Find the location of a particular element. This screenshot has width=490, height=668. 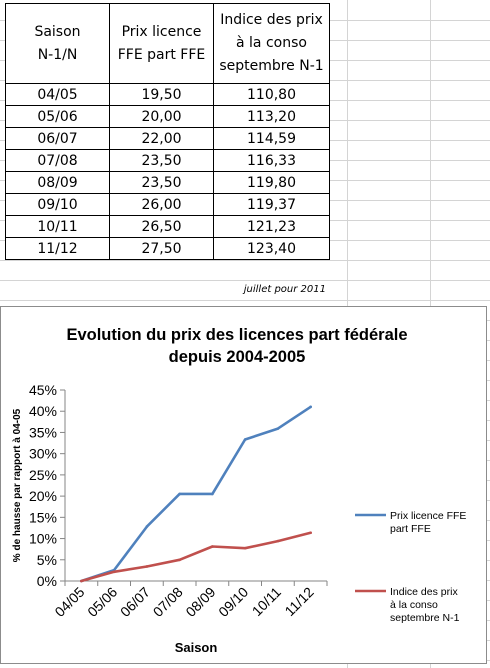

cell-indice: 119,80 is located at coordinates (271, 182).